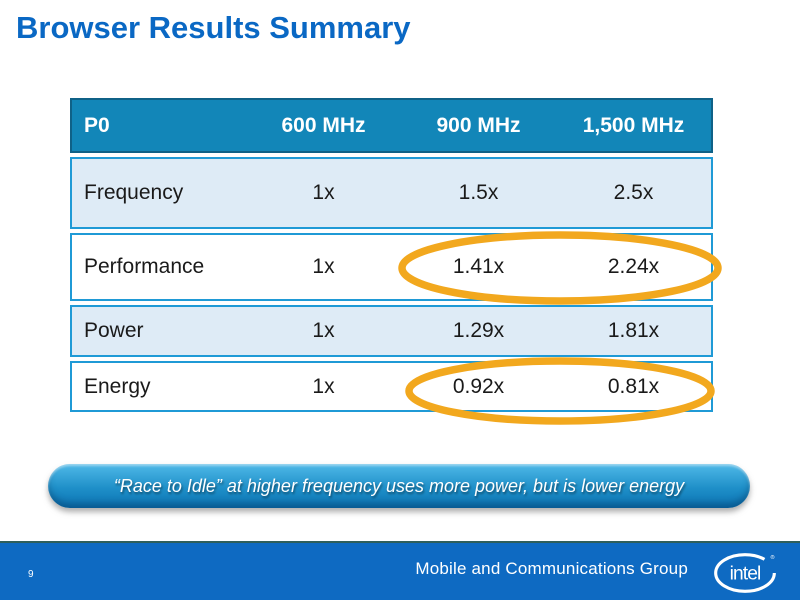  I want to click on cell-value: 0.92x, so click(478, 386).